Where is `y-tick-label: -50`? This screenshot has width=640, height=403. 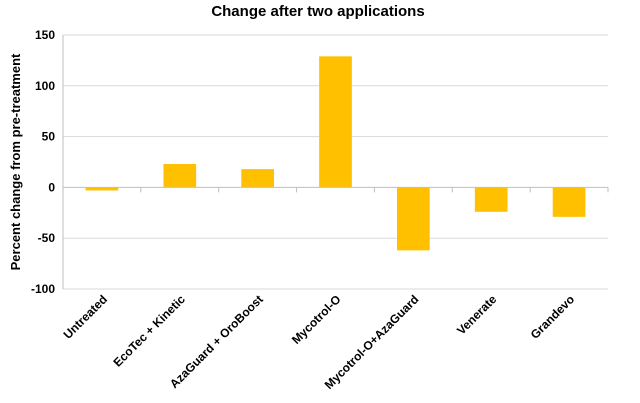 y-tick-label: -50 is located at coordinates (47, 238).